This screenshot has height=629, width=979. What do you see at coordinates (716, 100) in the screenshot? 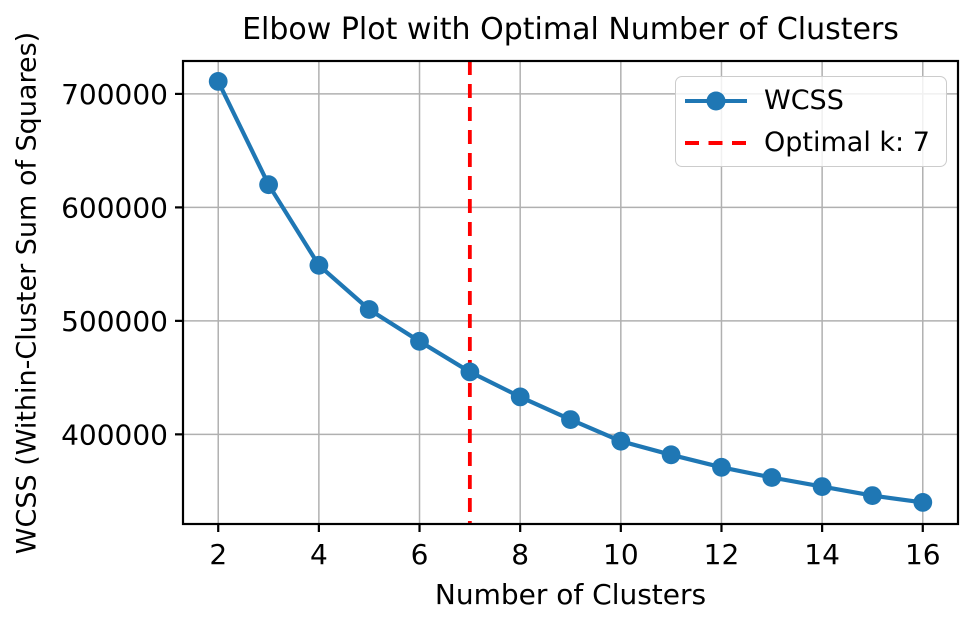
I see `wcss-line-marker-icon` at bounding box center [716, 100].